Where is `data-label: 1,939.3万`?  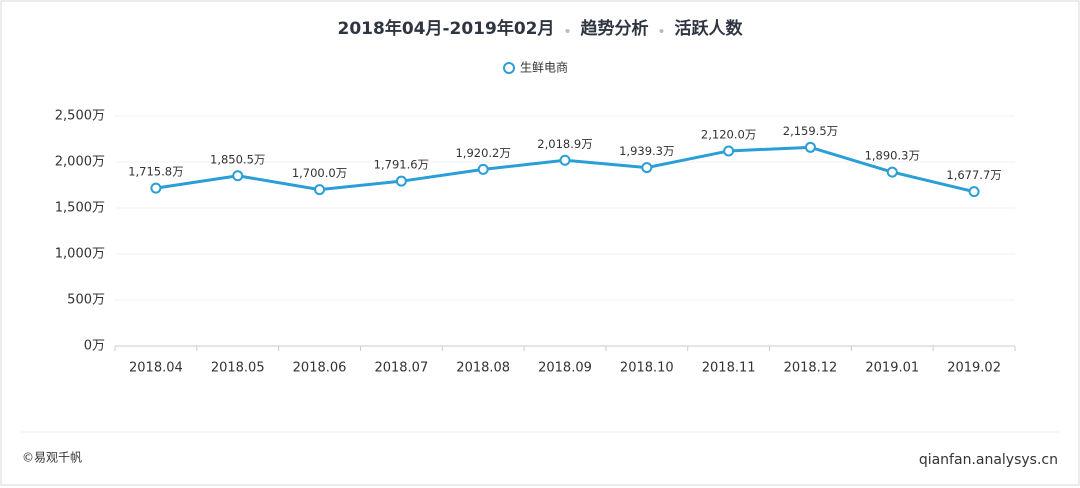 data-label: 1,939.3万 is located at coordinates (646, 151).